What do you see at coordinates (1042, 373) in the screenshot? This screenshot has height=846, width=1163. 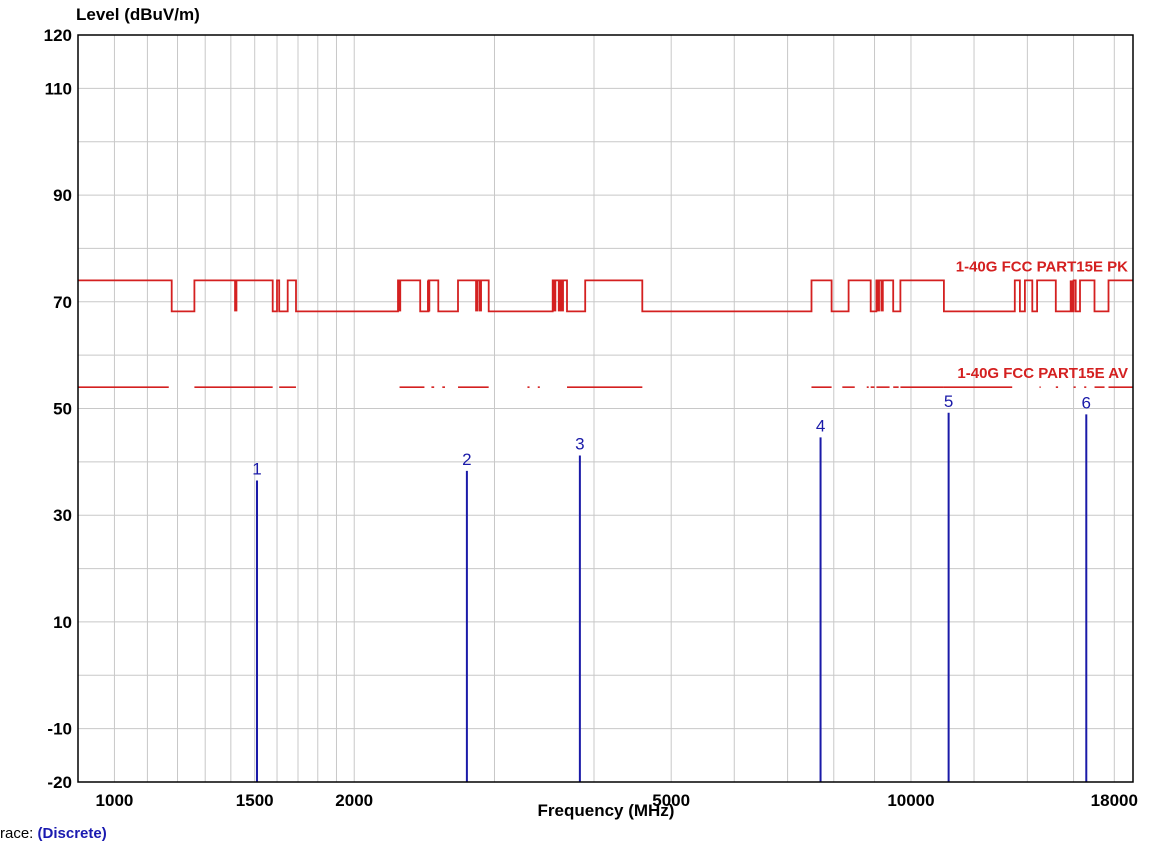 I see `limit-label-av: 1-40G FCC PART15E AV` at bounding box center [1042, 373].